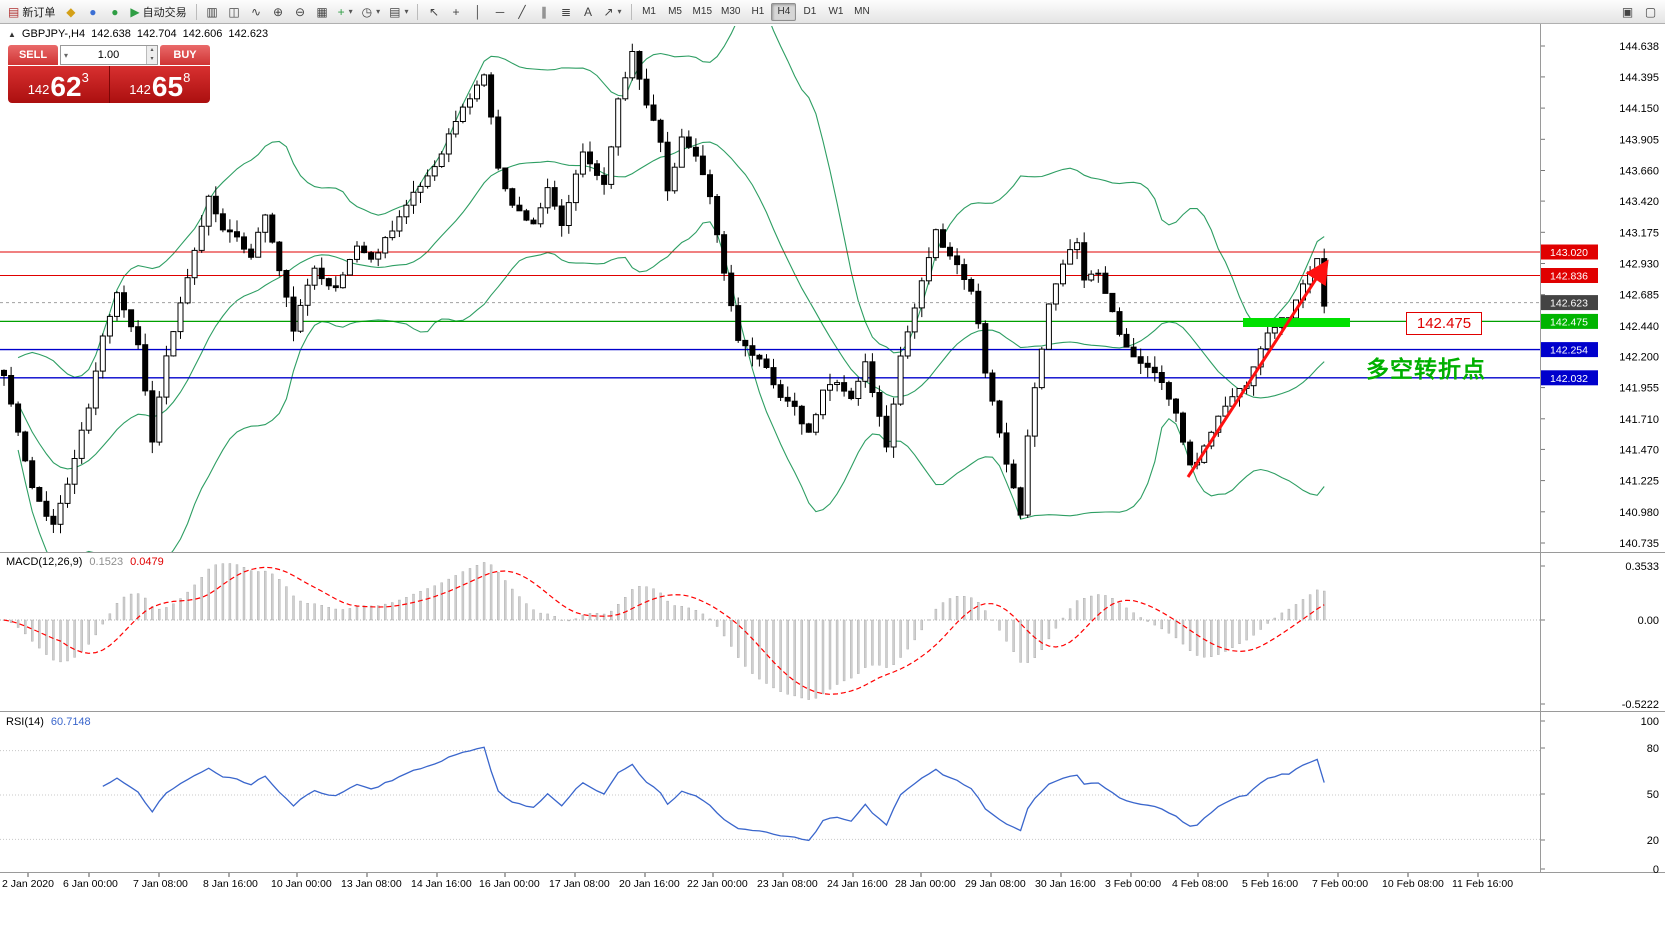 The image size is (1665, 948). I want to click on layout-icon-glyph: ▢, so click(1650, 11).